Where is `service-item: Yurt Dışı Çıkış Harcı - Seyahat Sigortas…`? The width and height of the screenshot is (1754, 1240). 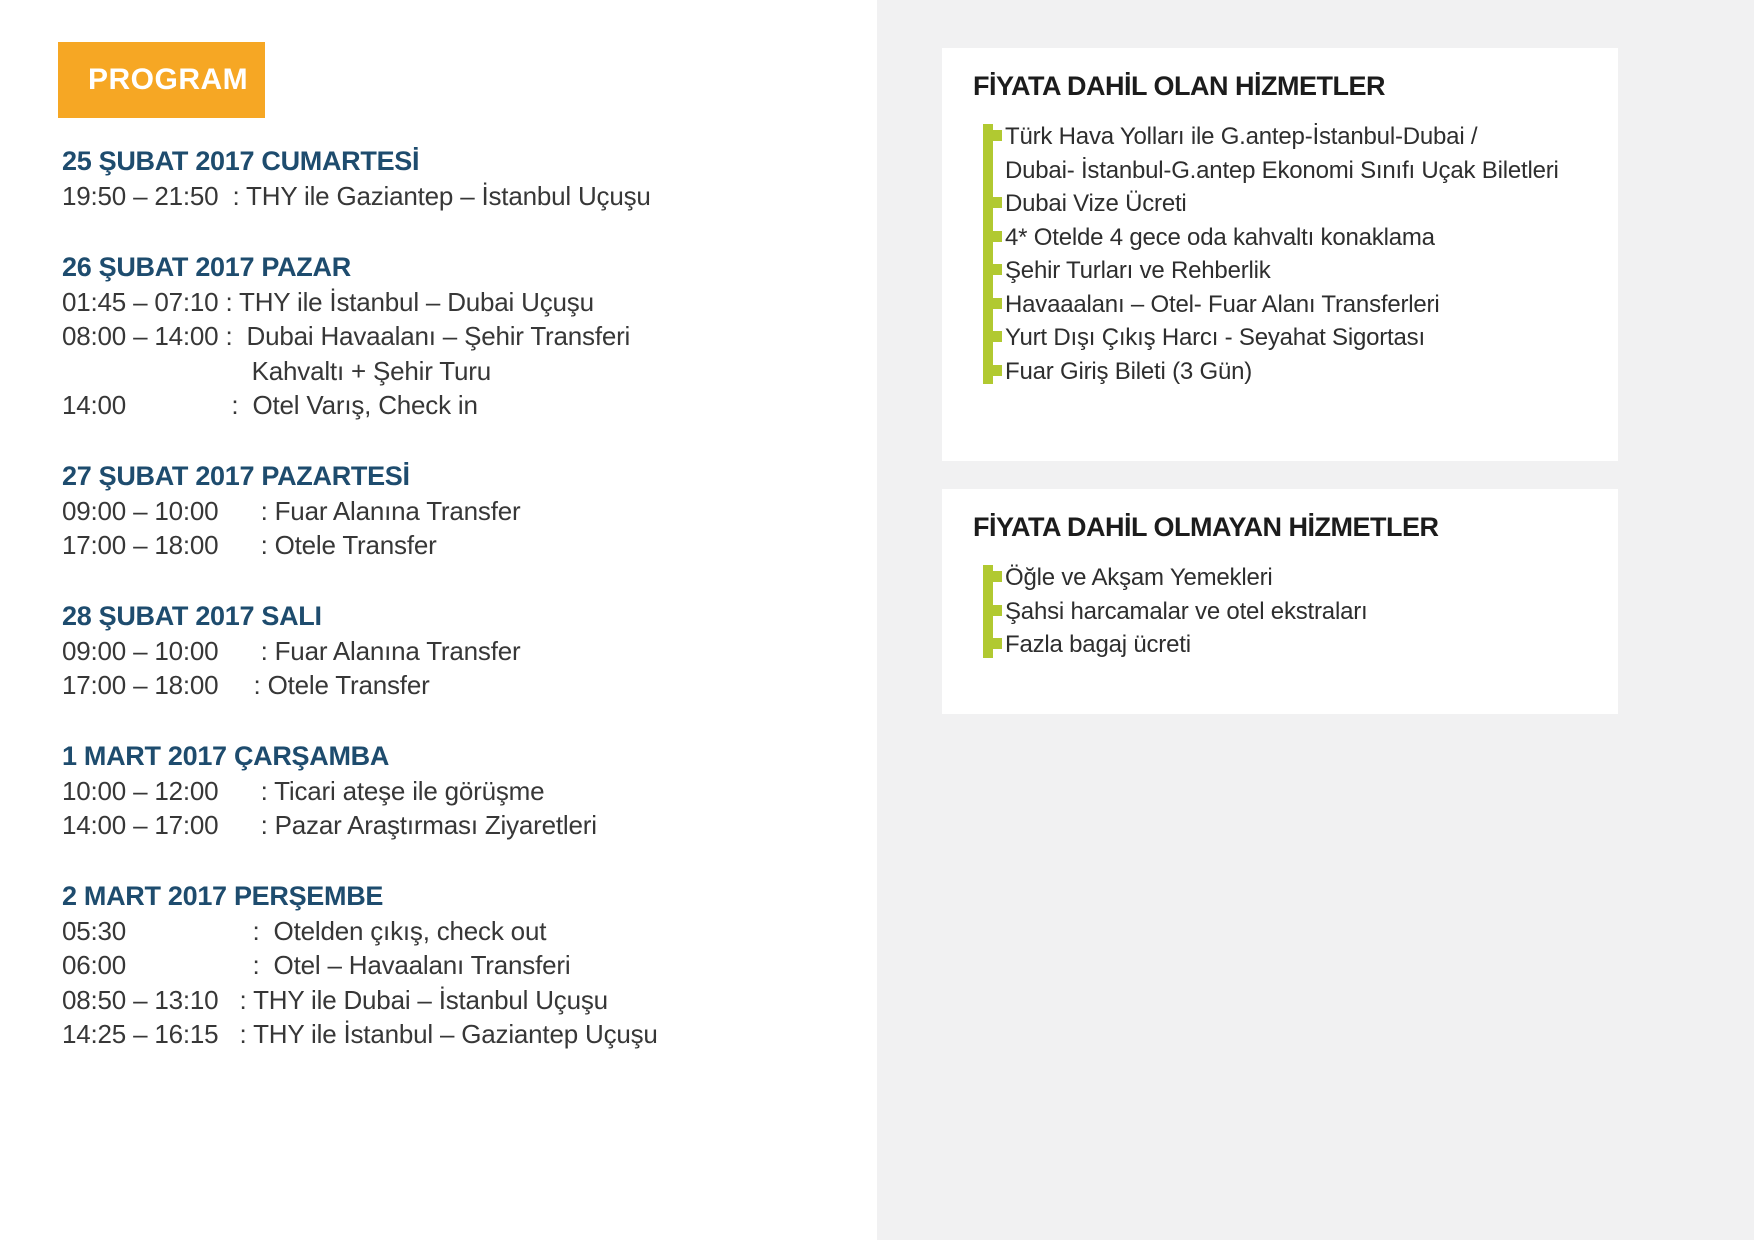 service-item: Yurt Dışı Çıkış Harcı - Seyahat Sigortas… is located at coordinates (1299, 338).